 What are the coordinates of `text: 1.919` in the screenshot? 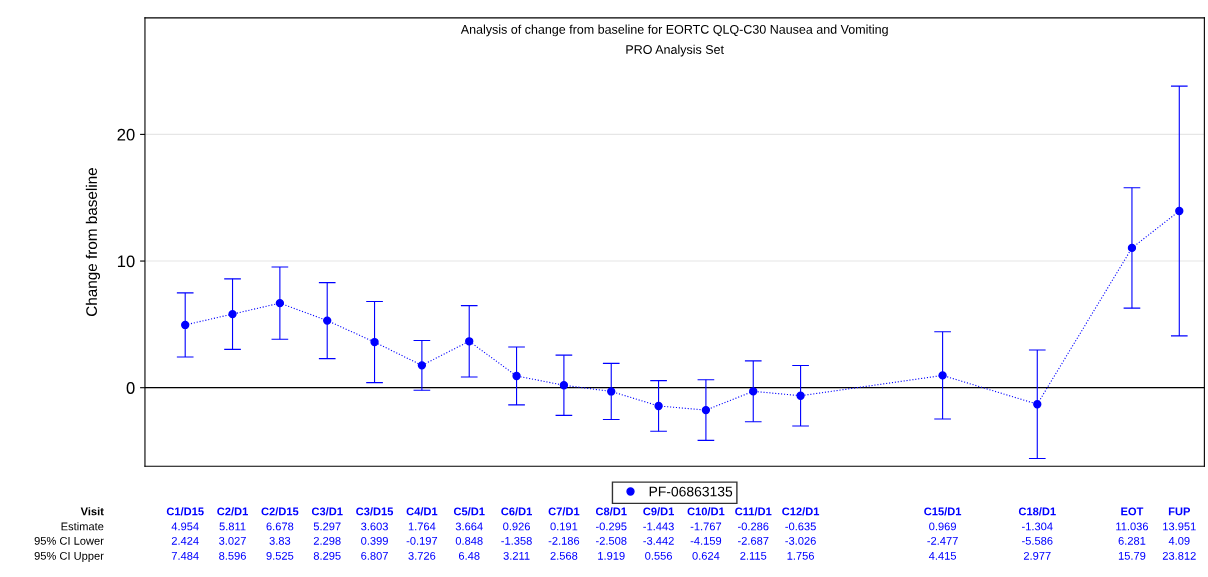 It's located at (611, 555).